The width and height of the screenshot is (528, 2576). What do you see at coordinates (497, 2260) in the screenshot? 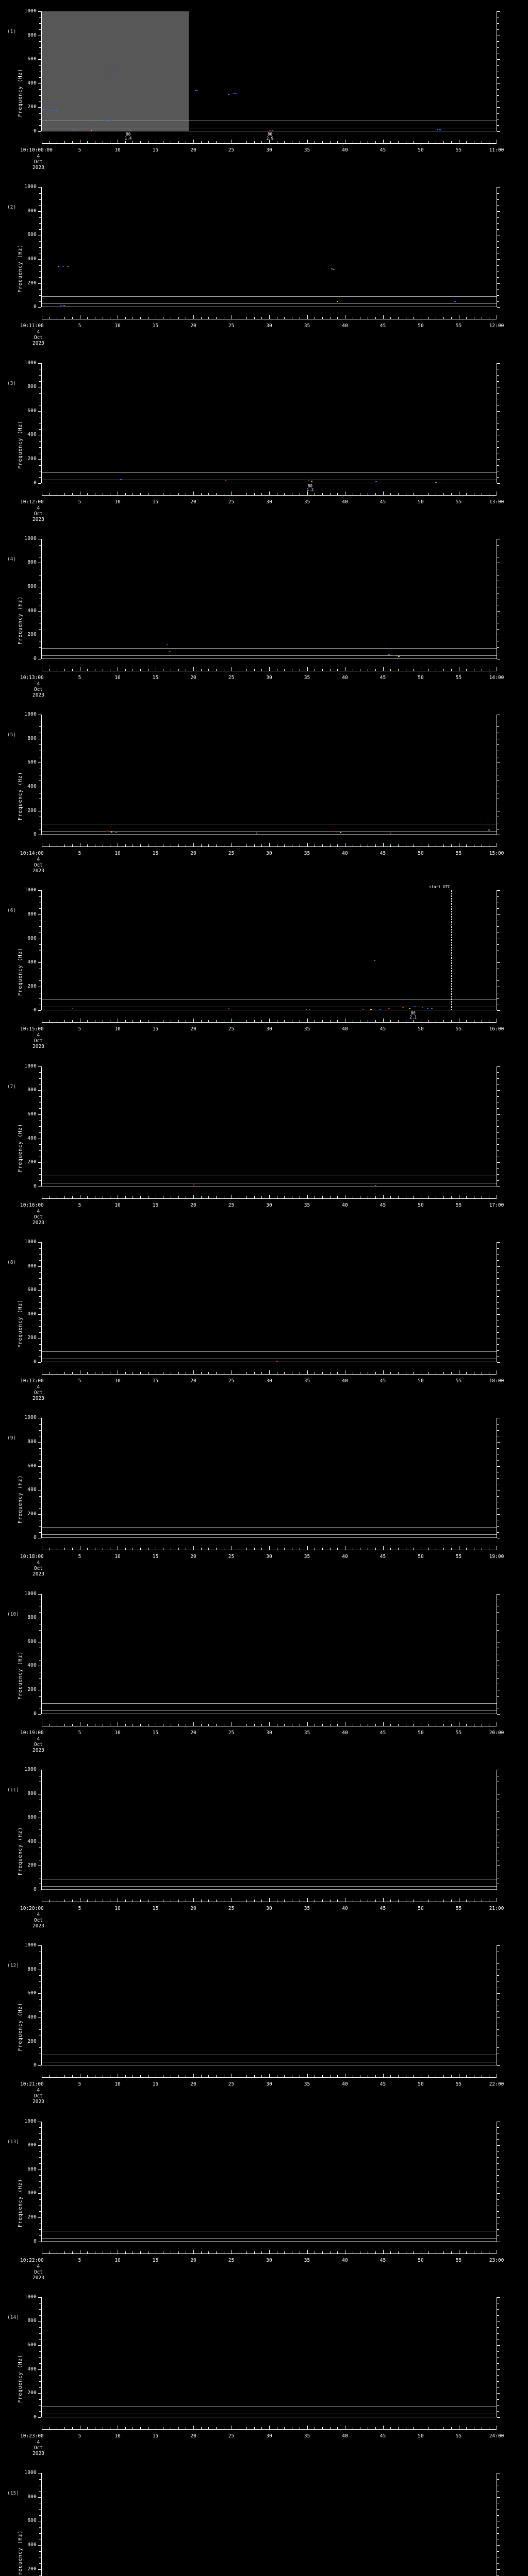
I see `time-tick-label: 23:00` at bounding box center [497, 2260].